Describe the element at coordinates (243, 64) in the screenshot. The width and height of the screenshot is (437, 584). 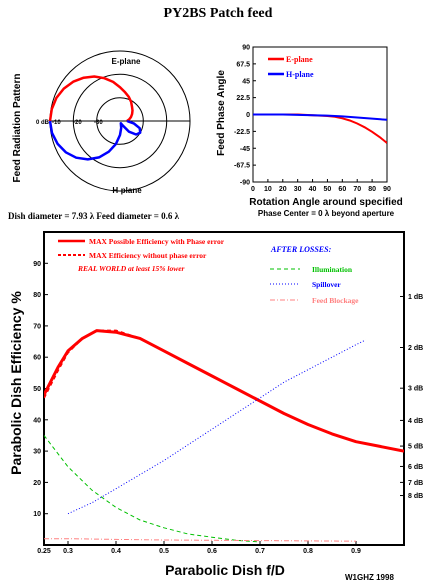
I see `phase-ytick-label: 67.5` at that location.